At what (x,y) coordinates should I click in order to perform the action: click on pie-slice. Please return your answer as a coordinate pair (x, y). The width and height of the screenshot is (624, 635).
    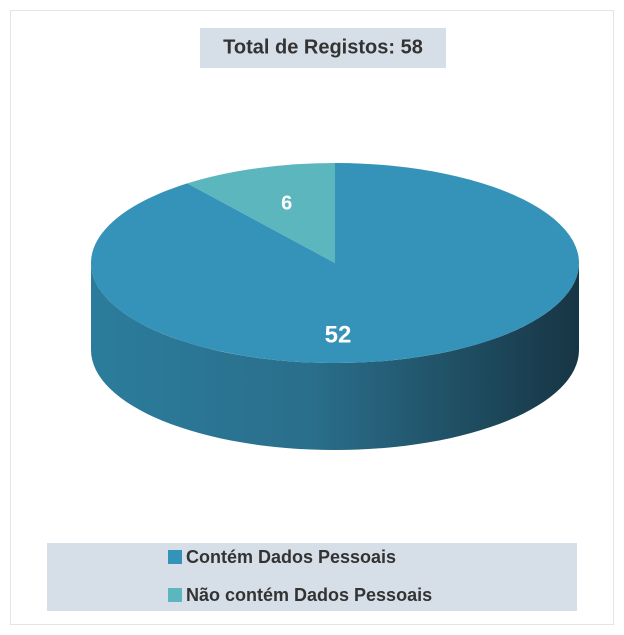
    Looking at the image, I should click on (261, 213).